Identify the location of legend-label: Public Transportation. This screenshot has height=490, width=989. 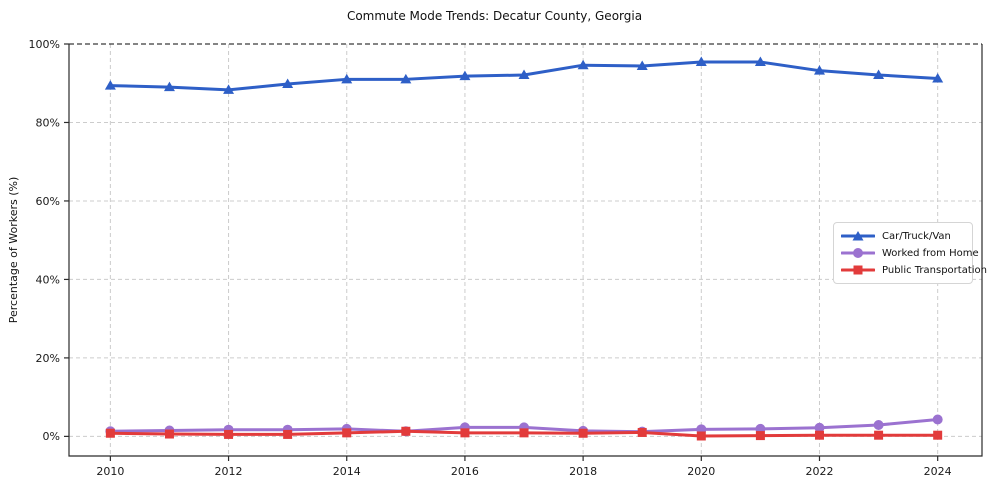
(934, 270).